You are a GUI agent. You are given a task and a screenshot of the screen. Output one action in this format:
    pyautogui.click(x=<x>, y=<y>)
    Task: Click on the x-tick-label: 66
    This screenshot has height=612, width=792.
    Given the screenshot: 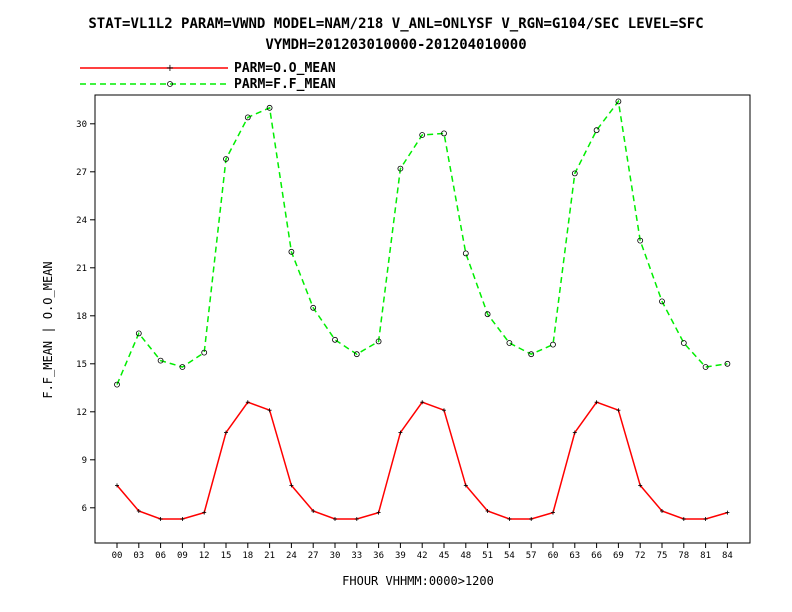 What is the action you would take?
    pyautogui.click(x=596, y=556)
    